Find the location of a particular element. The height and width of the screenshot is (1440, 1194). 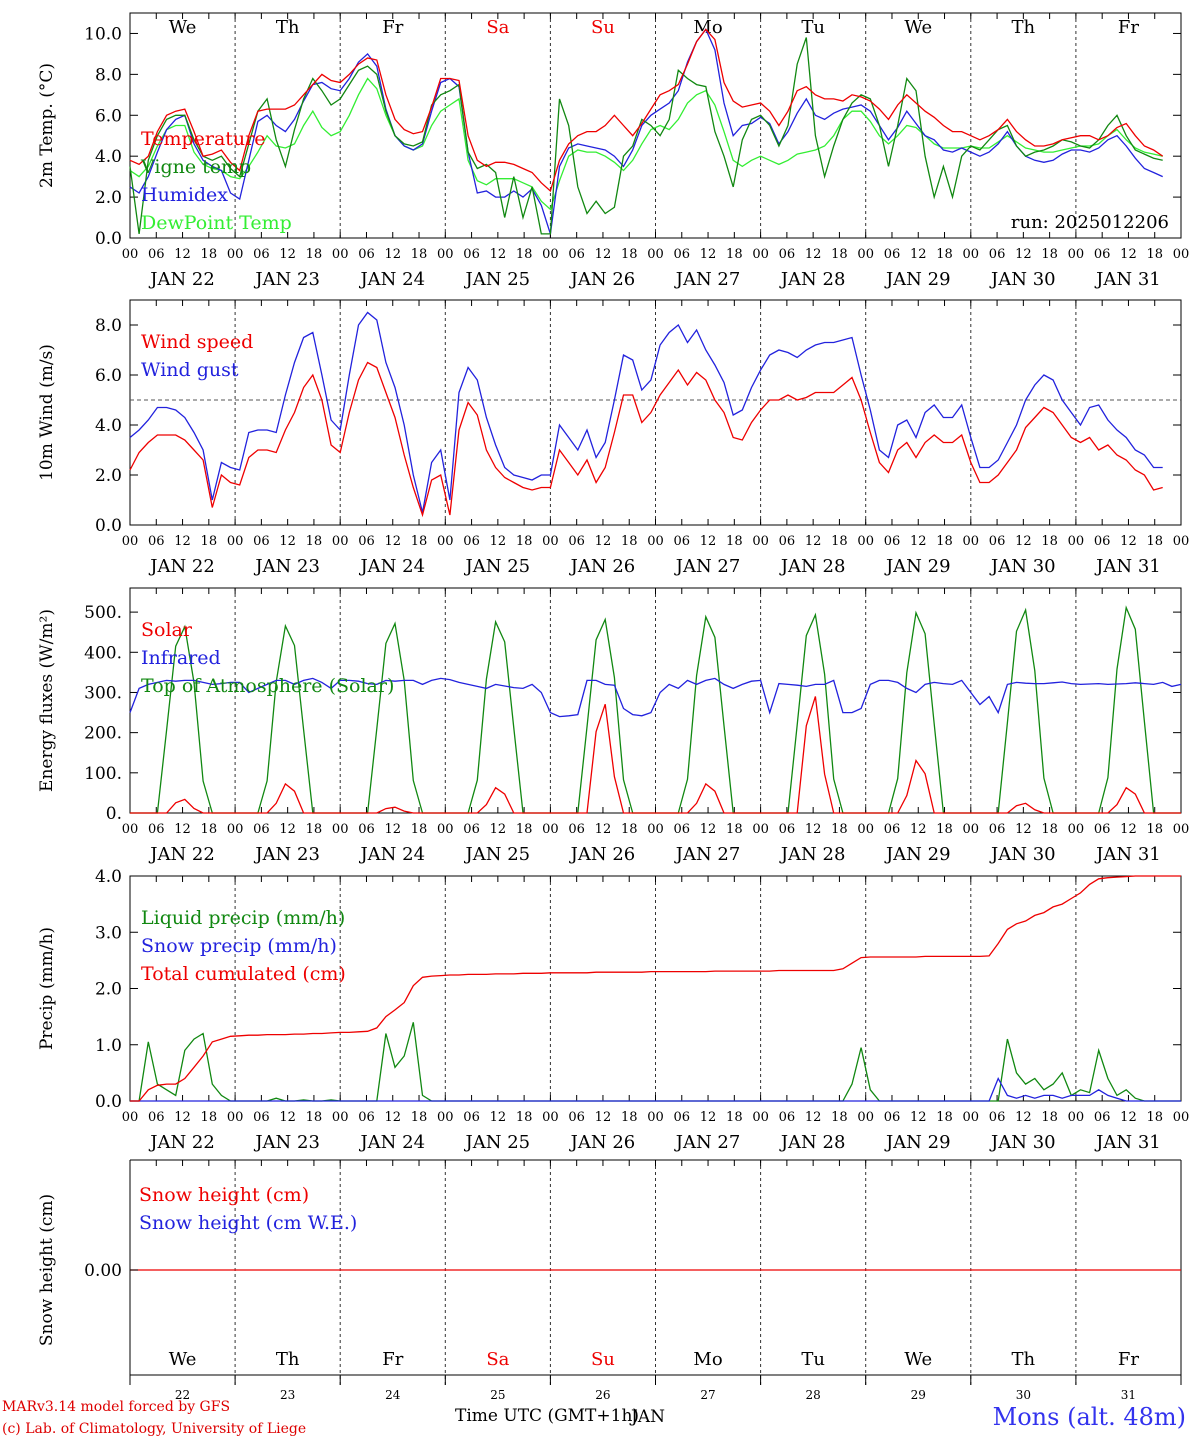

legend-entry: Snow height (cm) is located at coordinates (224, 1195).